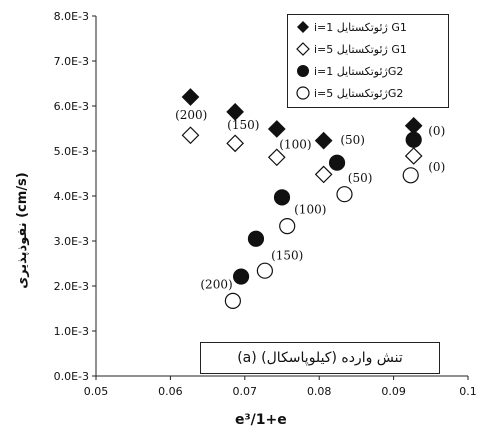 Image resolution: width=482 pixels, height=436 pixels. What do you see at coordinates (71, 196) in the screenshot?
I see `y-tick-label: 4.0E-3` at bounding box center [71, 196].